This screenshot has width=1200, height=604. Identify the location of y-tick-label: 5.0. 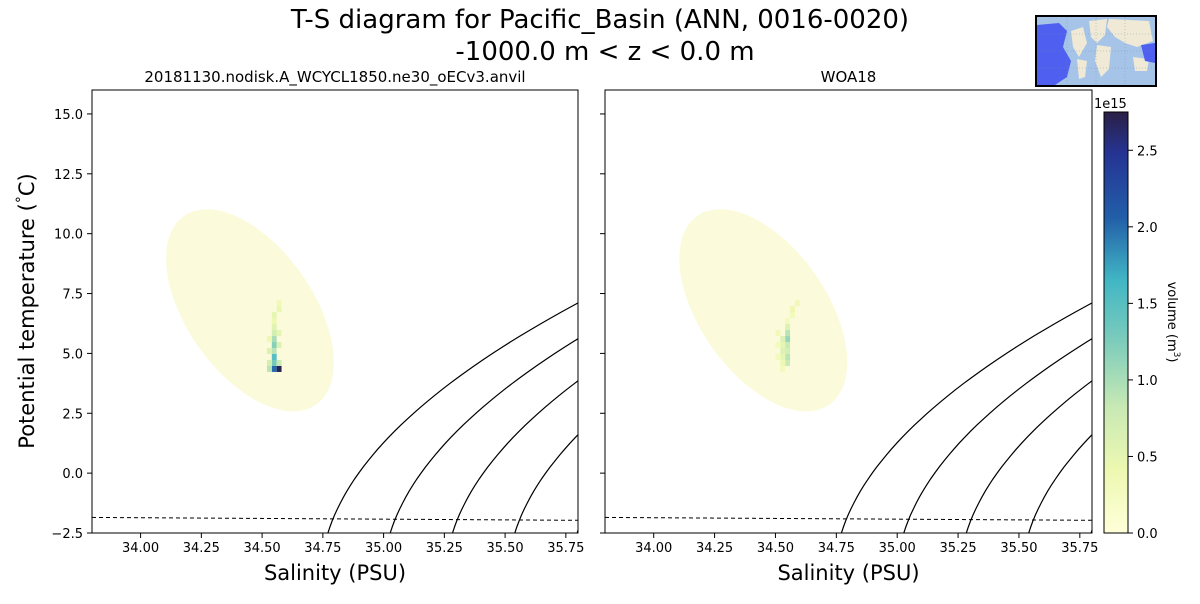
(72, 354).